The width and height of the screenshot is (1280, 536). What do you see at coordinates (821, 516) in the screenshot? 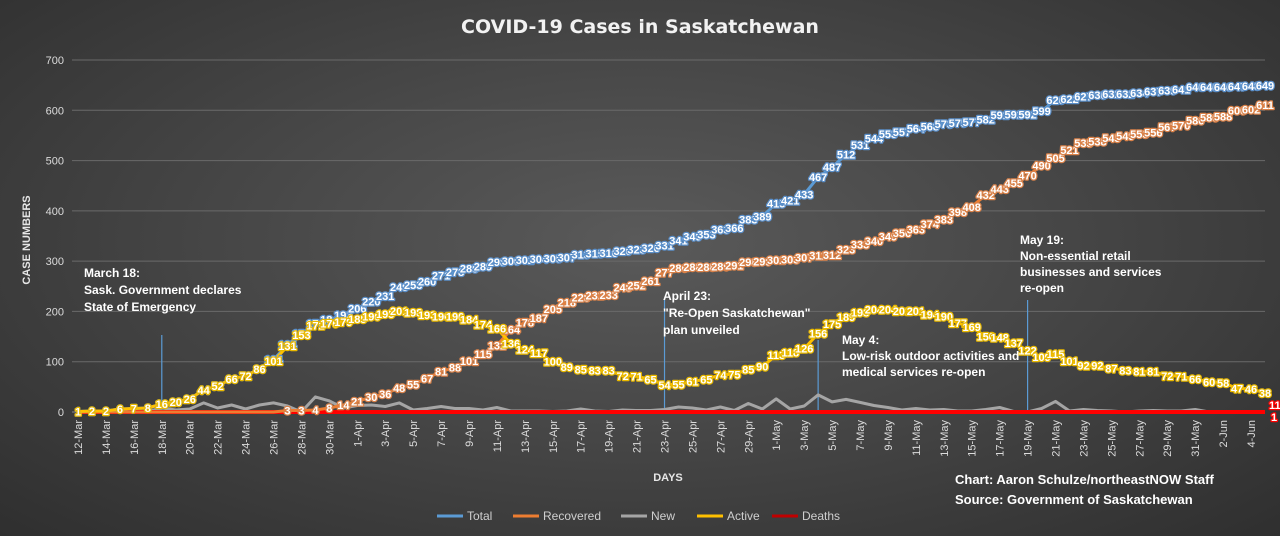
I see `legend-label: Deaths` at bounding box center [821, 516].